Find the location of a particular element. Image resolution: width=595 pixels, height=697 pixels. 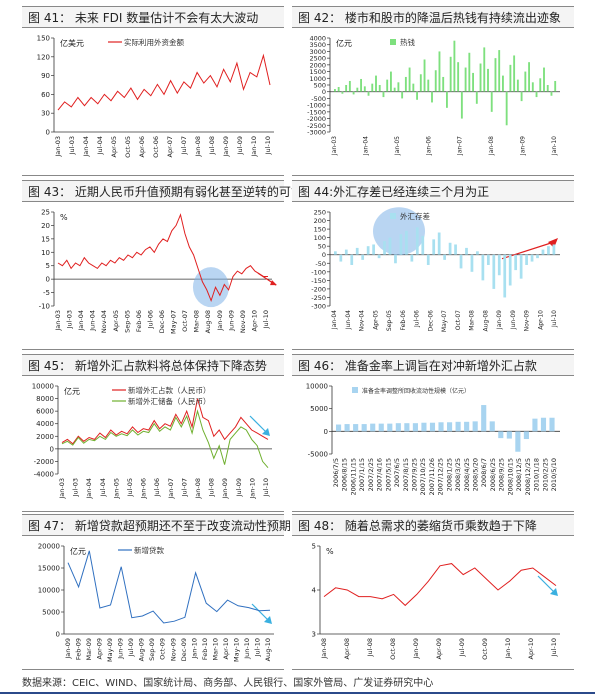

y-tick-label: -5 is located at coordinates (46, 293).